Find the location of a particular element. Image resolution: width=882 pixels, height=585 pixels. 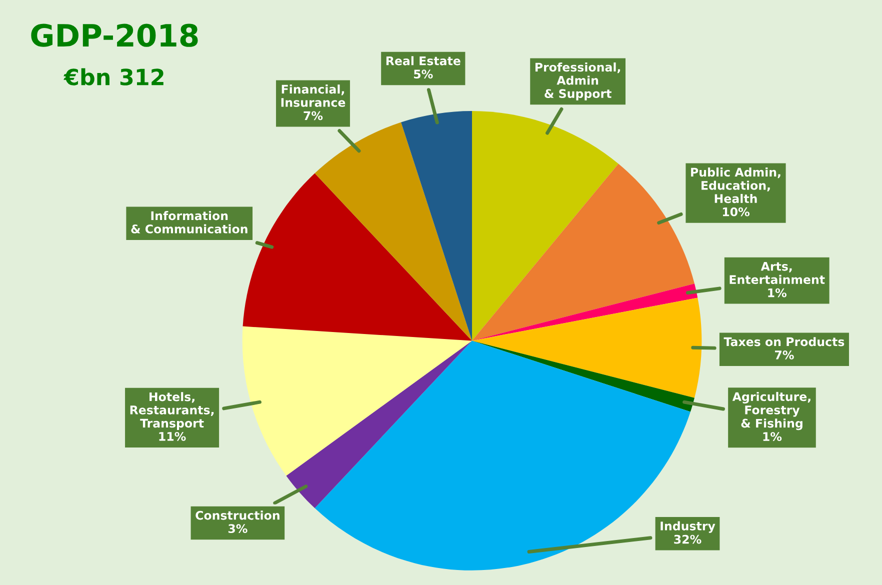

data-label: 11% is located at coordinates (172, 436).